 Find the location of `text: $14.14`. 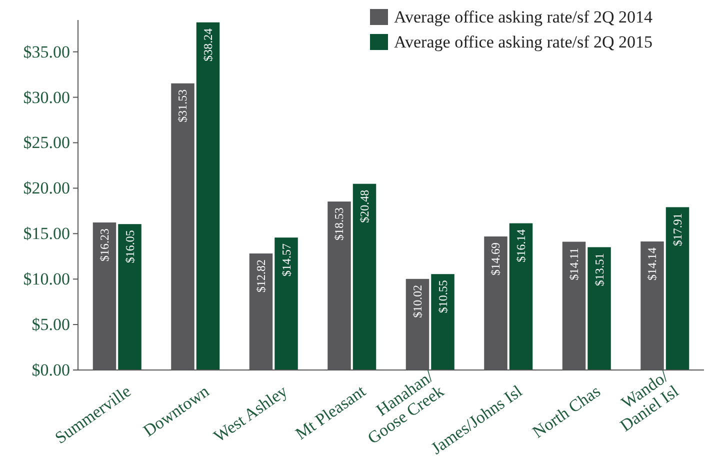

text: $14.14 is located at coordinates (652, 263).